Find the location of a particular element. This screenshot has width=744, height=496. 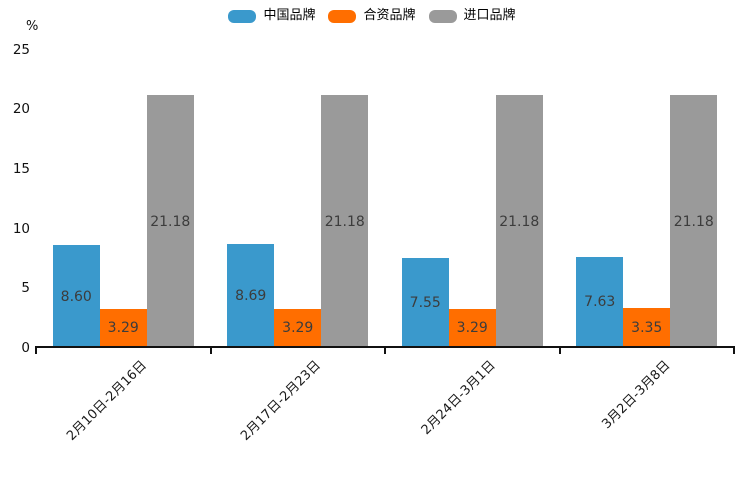

y-tick-label: 5 is located at coordinates (25, 288).